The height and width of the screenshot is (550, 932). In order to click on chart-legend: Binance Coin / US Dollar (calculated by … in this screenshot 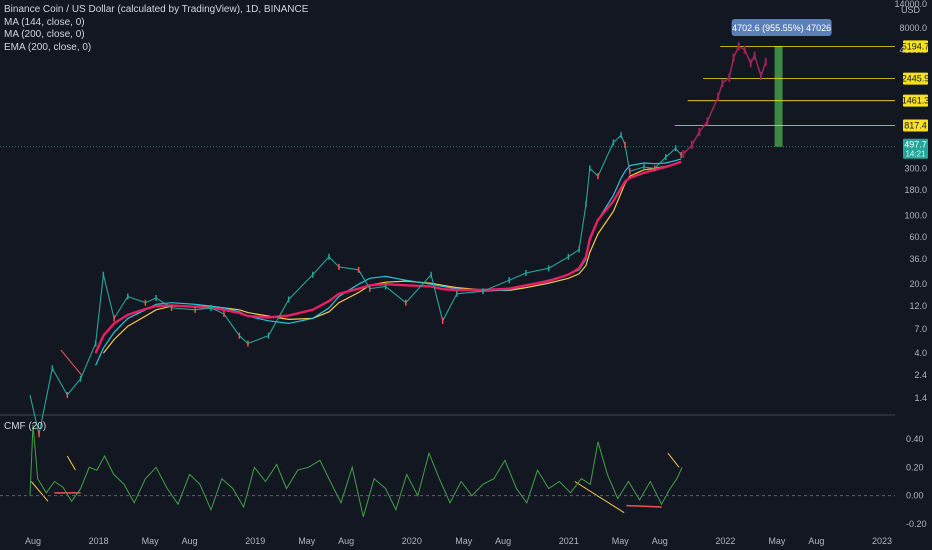, I will do `click(156, 29)`.